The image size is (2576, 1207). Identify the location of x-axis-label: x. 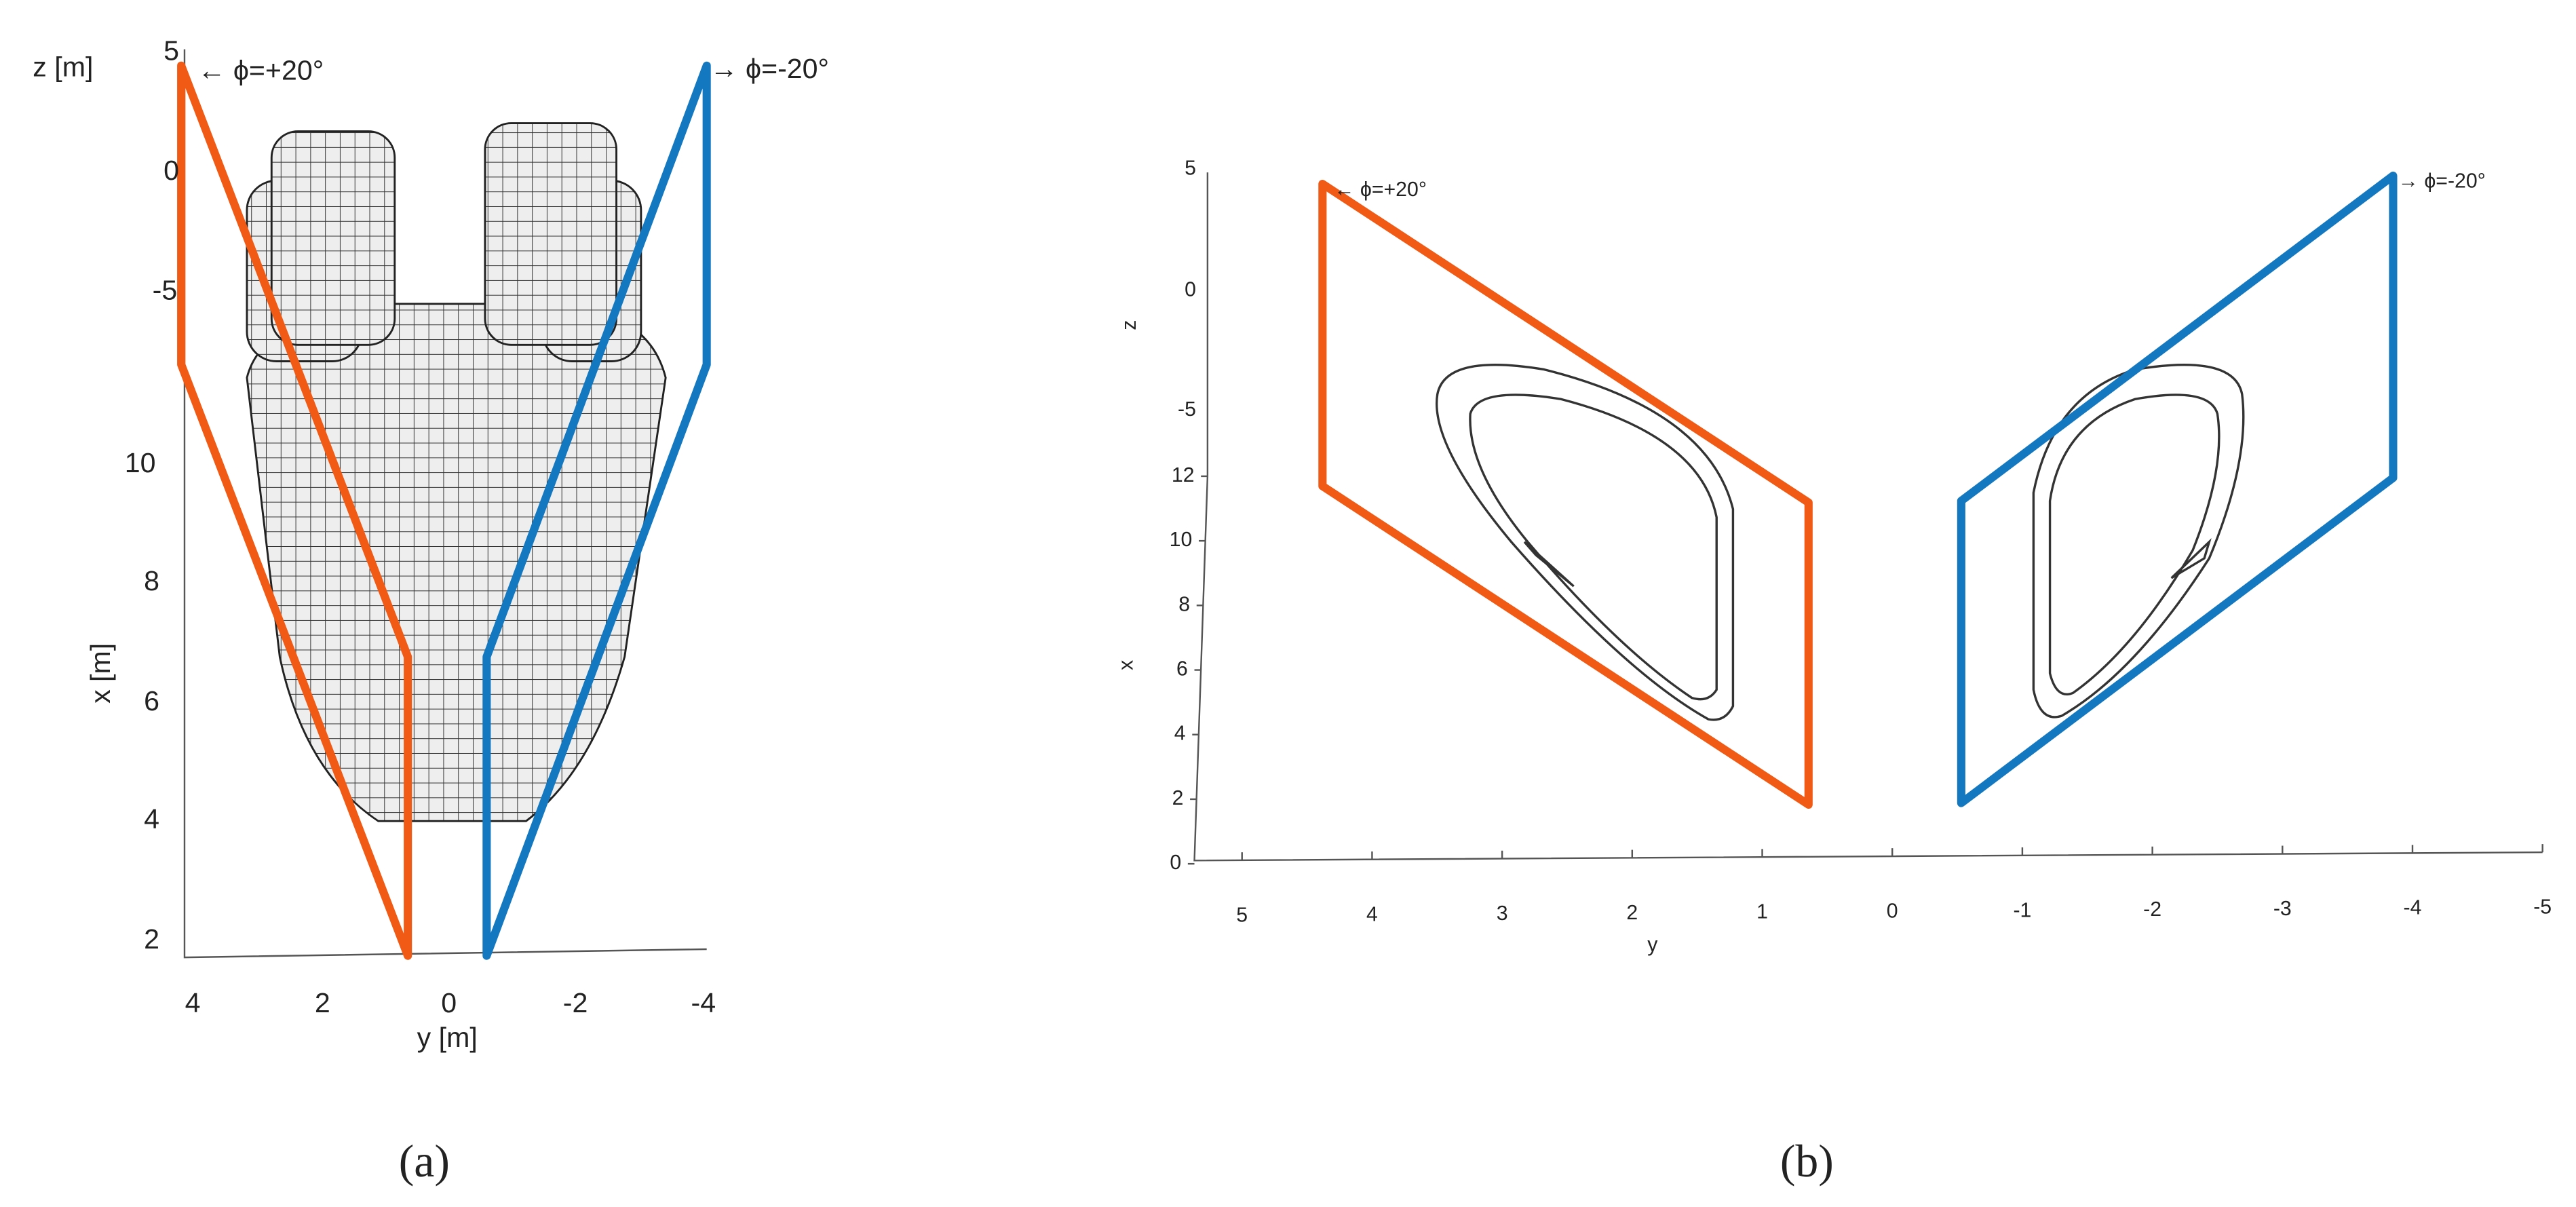
(1126, 665).